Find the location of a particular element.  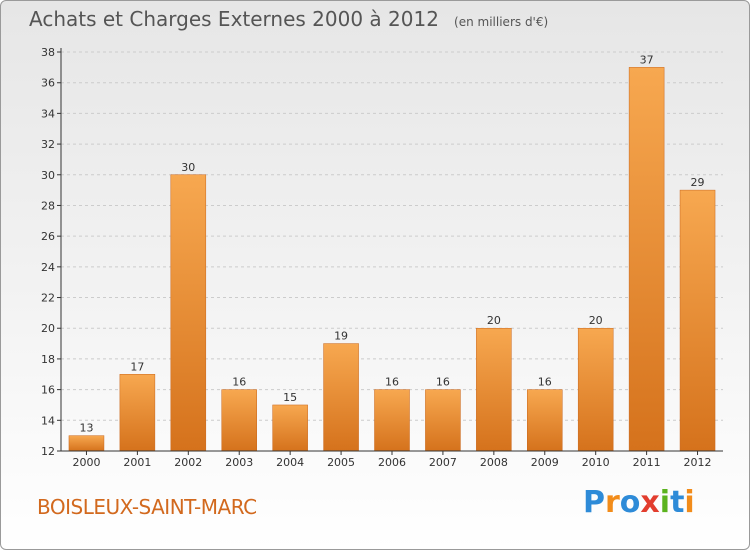

x-tick-label: 2012 is located at coordinates (698, 462).